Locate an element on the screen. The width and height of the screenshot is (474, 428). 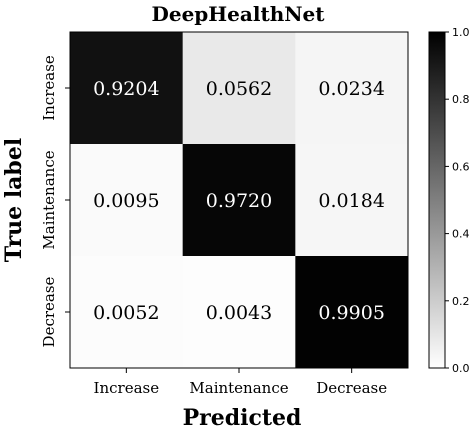
y-axis-ticks: Increase Maintenance Decrease is located at coordinates (55, 201).